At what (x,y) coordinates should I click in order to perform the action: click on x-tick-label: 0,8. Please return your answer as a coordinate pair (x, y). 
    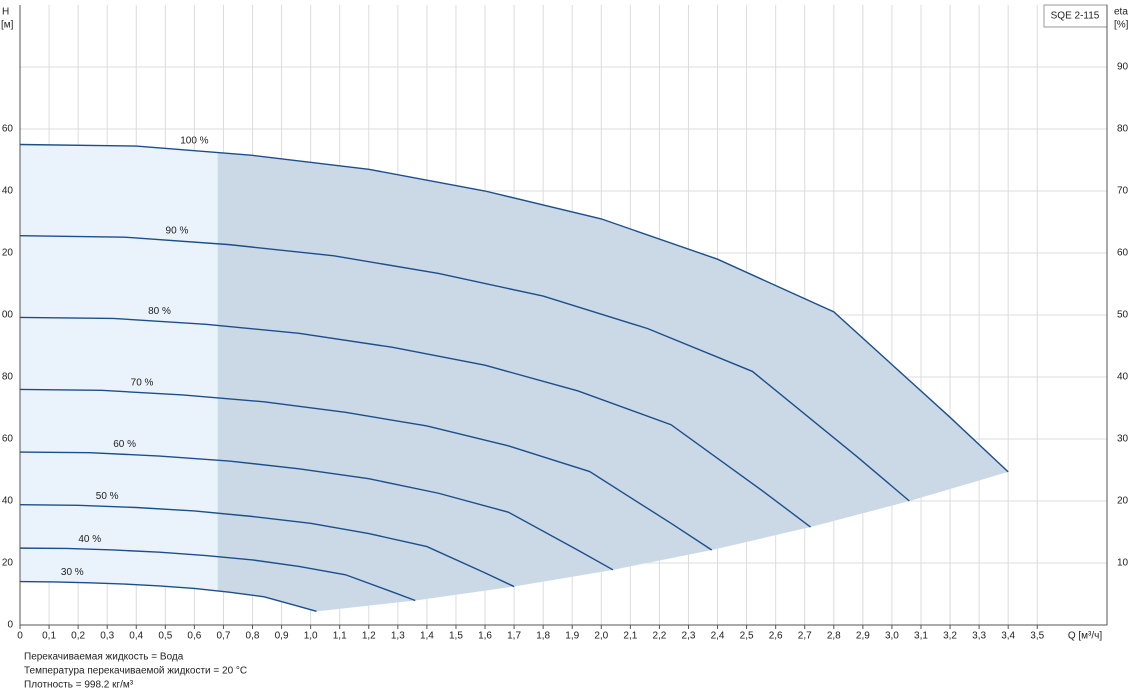
    Looking at the image, I should click on (253, 636).